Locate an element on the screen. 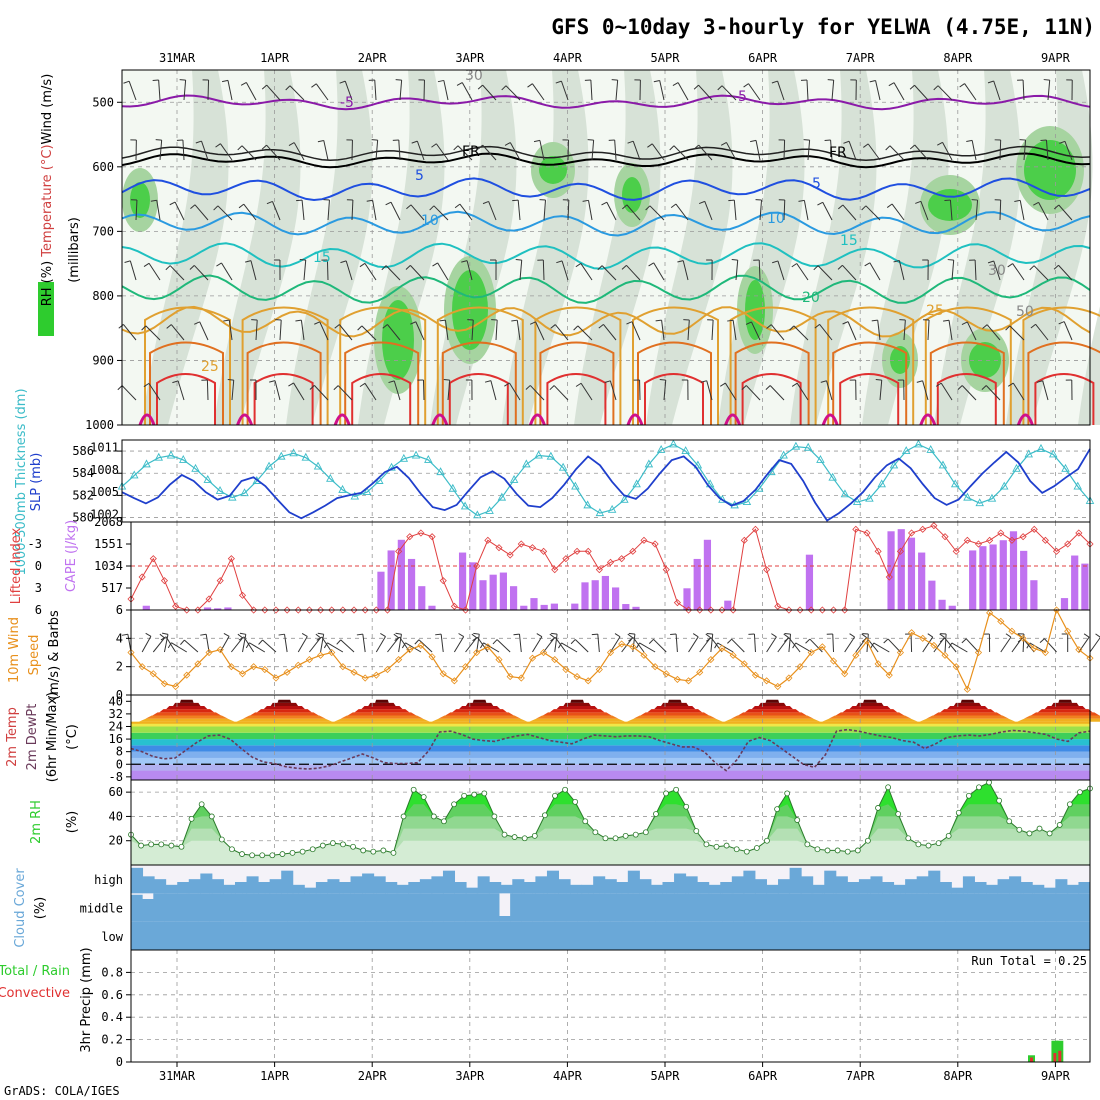 This screenshot has width=1100, height=1100. y-tick-label: 16 is located at coordinates (116, 739).